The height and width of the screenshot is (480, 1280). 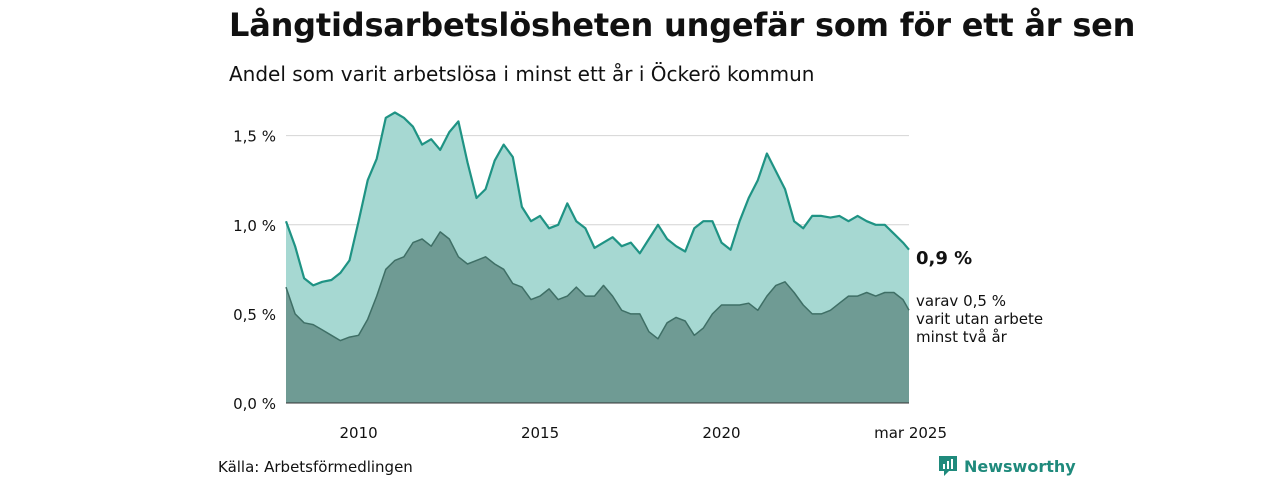 What do you see at coordinates (948, 466) in the screenshot?
I see `newsworthy-logo-icon` at bounding box center [948, 466].